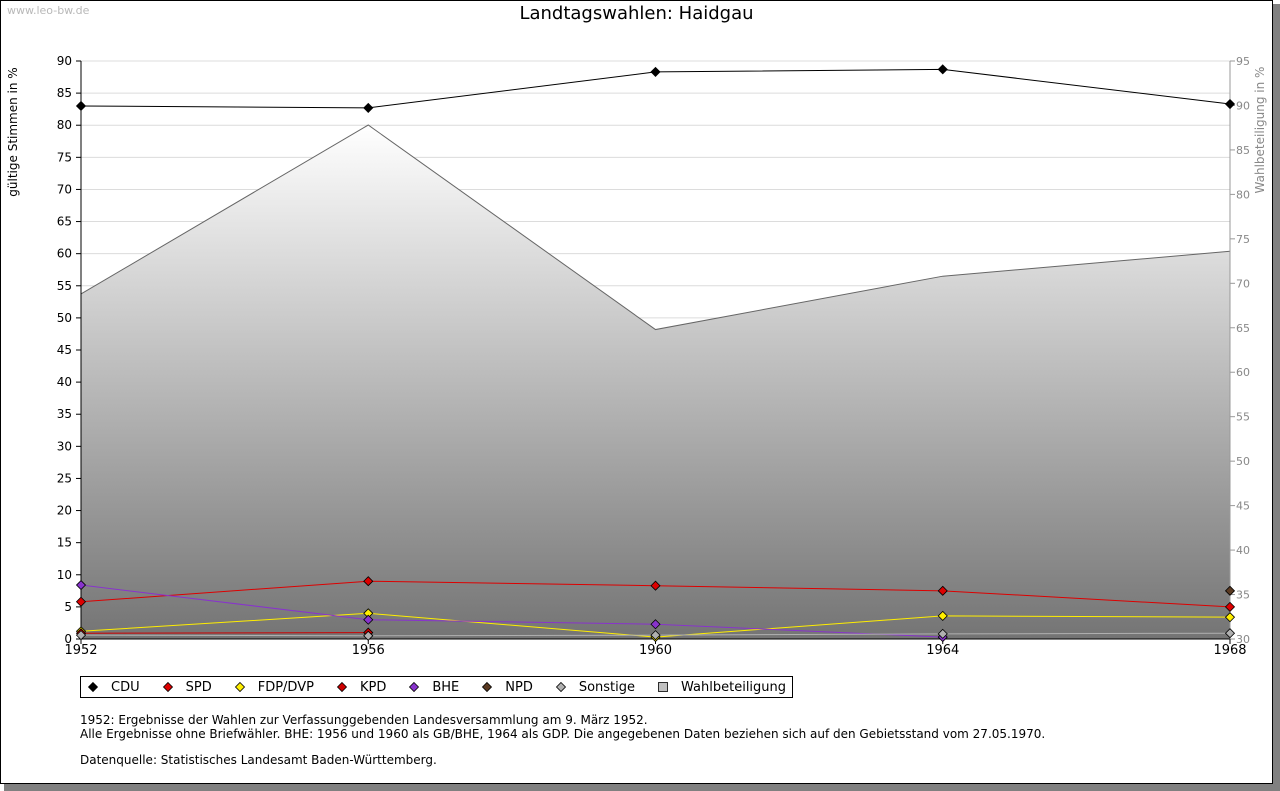 The height and width of the screenshot is (791, 1280). What do you see at coordinates (368, 650) in the screenshot?
I see `x-tick-label: 1956` at bounding box center [368, 650].